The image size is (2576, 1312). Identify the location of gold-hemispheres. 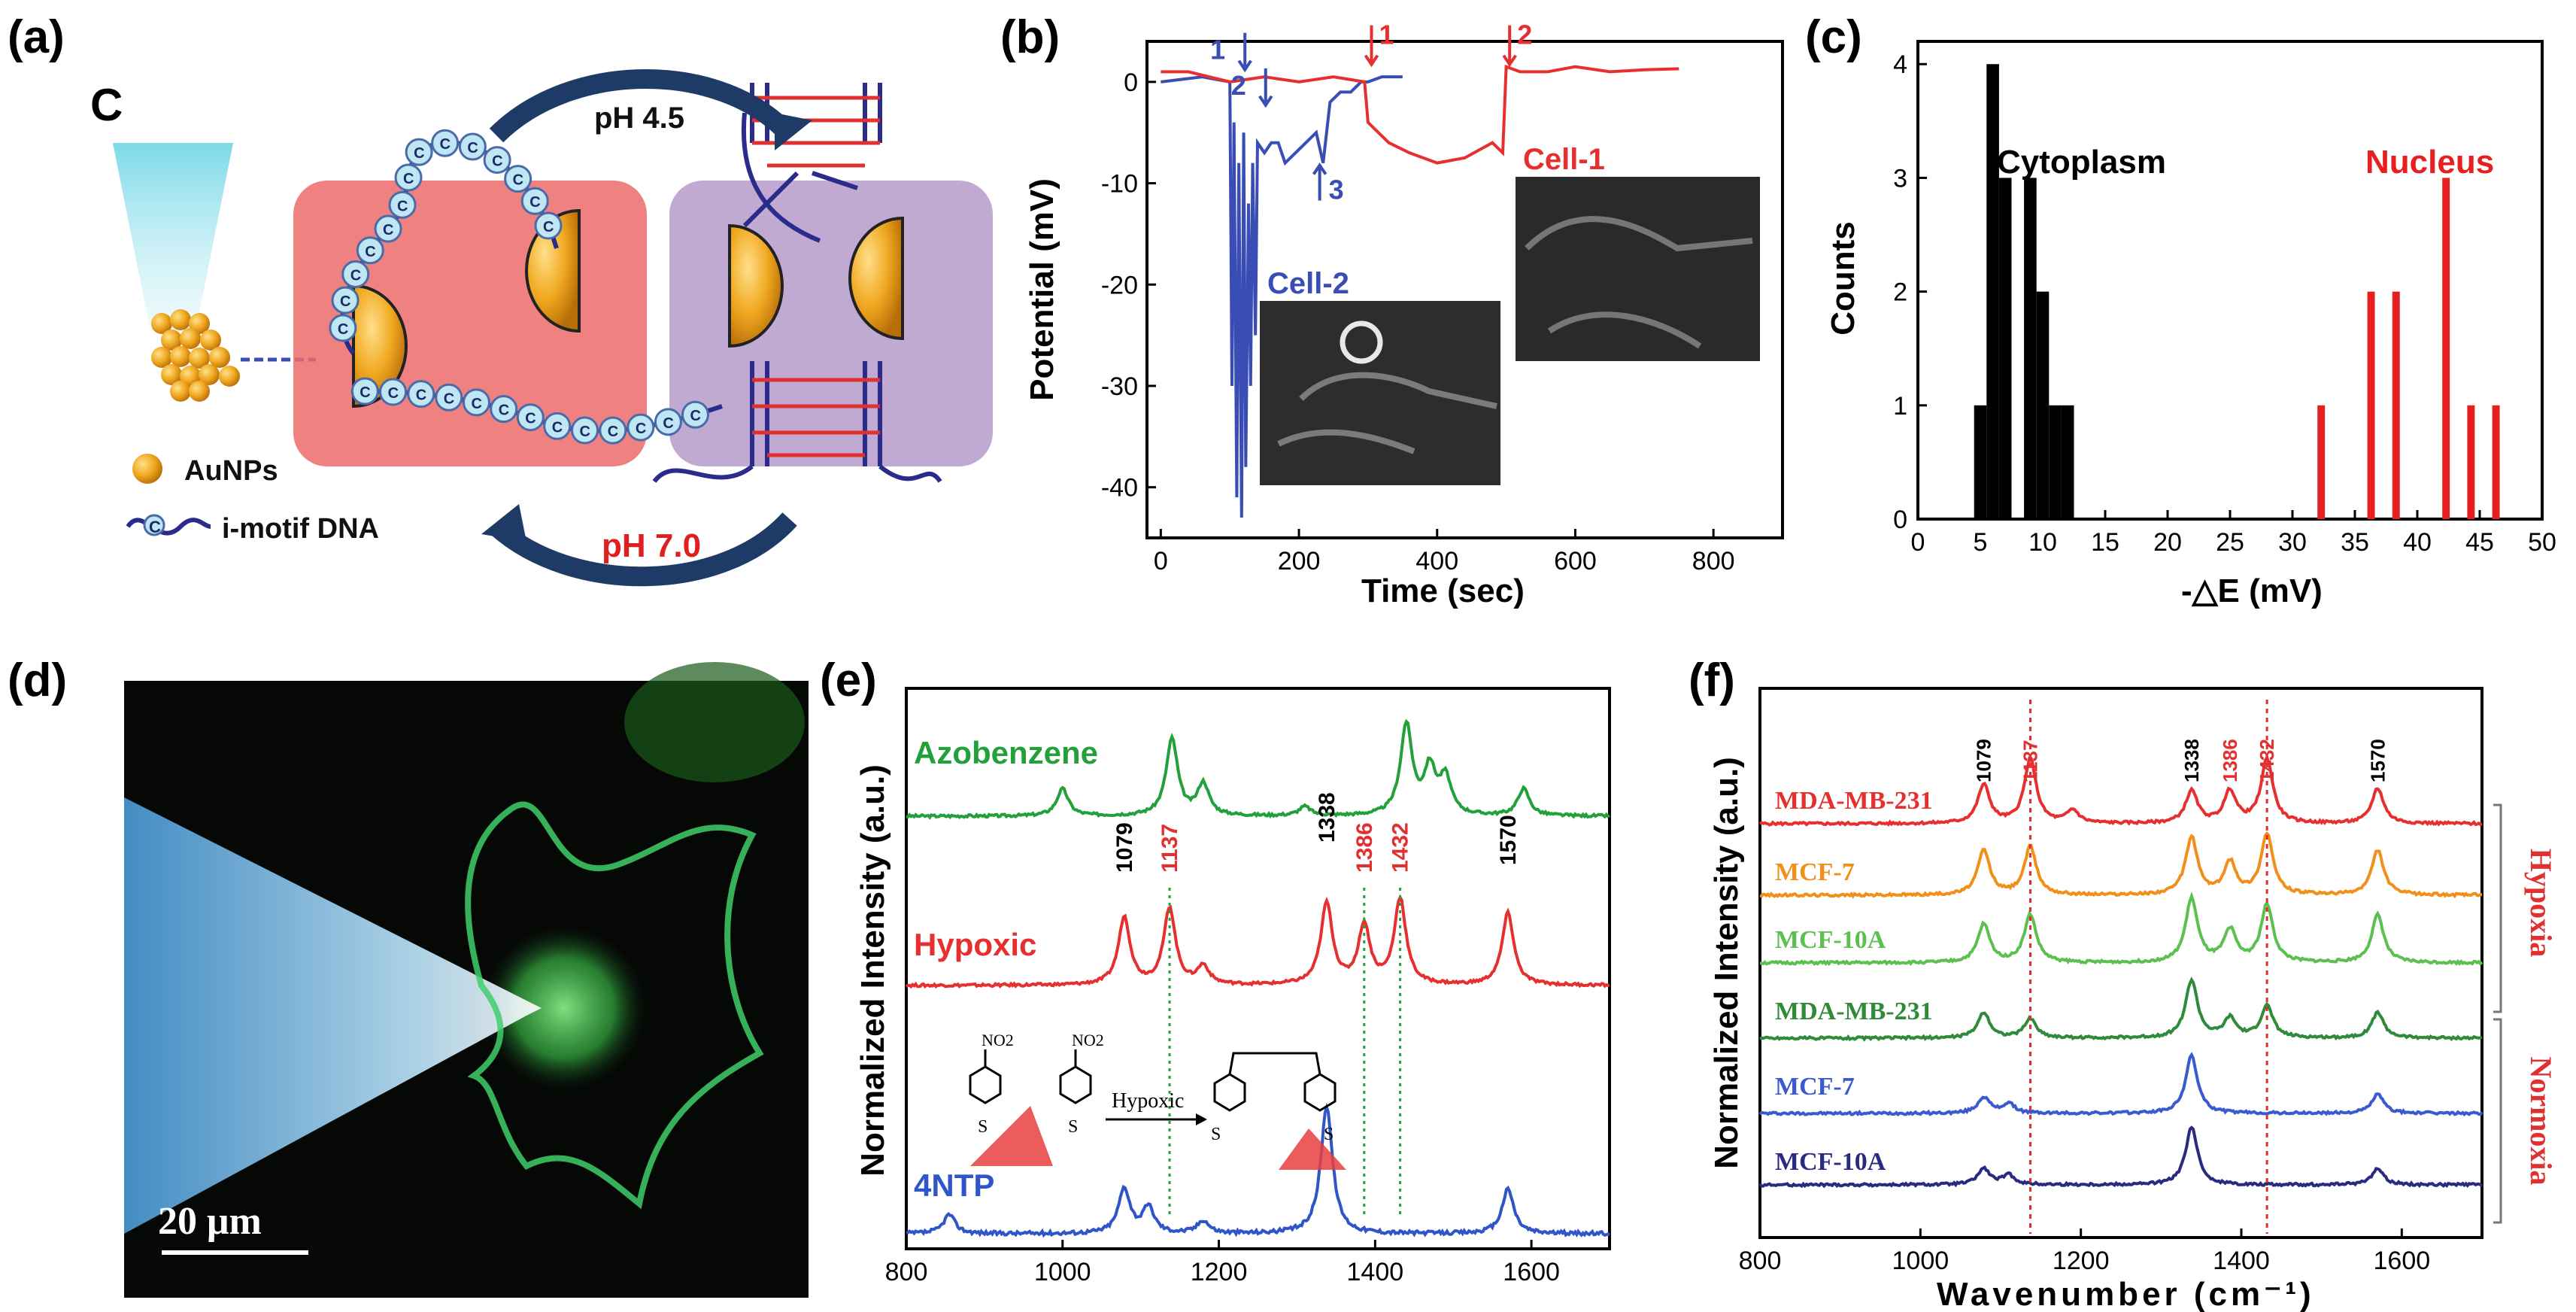
(628, 308).